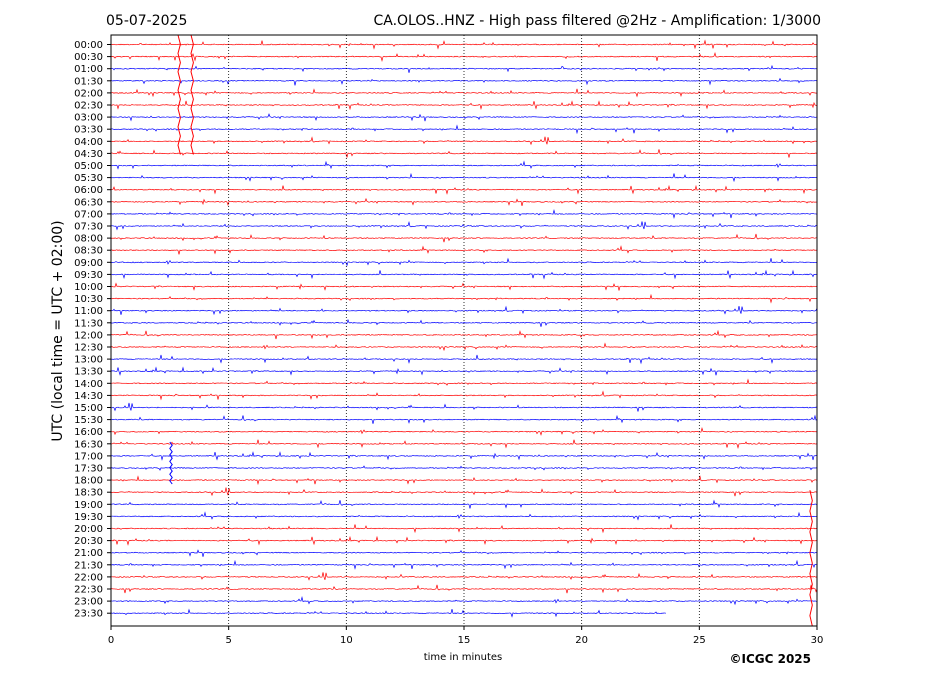 This screenshot has height=696, width=927. Describe the element at coordinates (88, 69) in the screenshot. I see `y-tick-label: 01:00` at that location.